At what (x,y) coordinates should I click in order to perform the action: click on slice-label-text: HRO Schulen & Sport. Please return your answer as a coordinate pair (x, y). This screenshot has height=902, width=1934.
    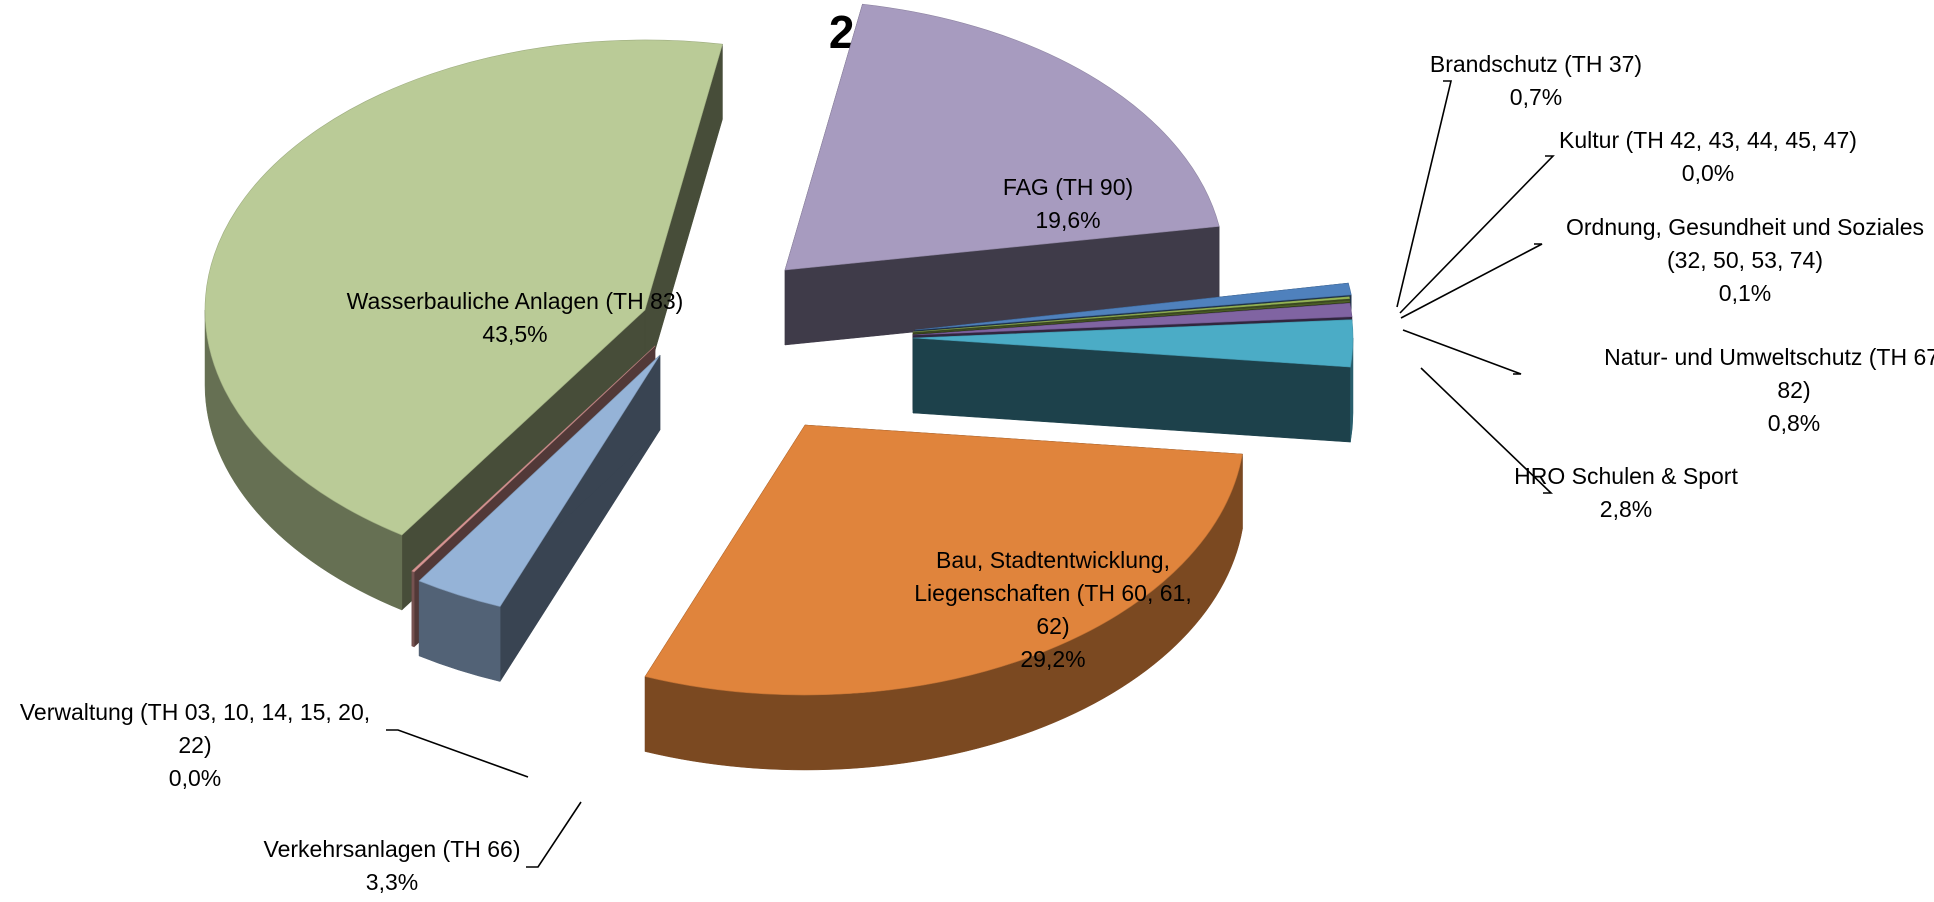
    Looking at the image, I should click on (1626, 476).